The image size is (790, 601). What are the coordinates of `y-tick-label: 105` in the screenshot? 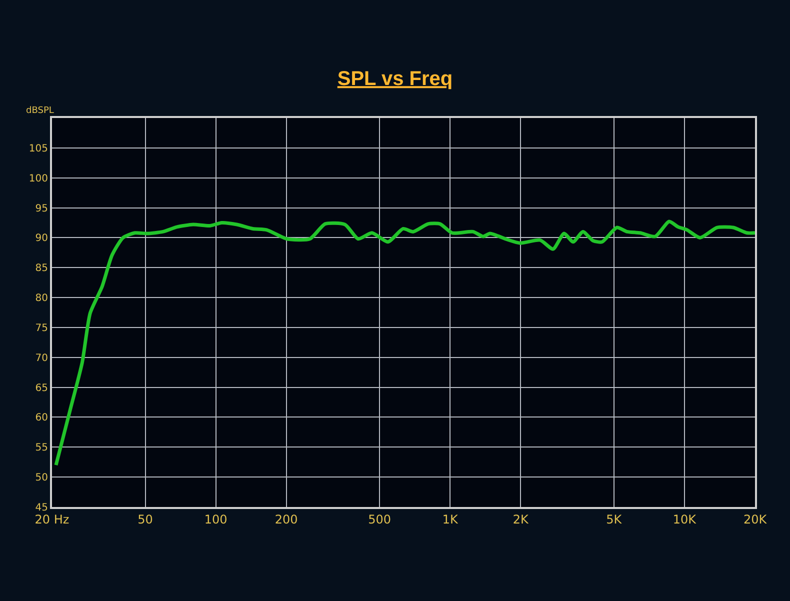 It's located at (38, 148).